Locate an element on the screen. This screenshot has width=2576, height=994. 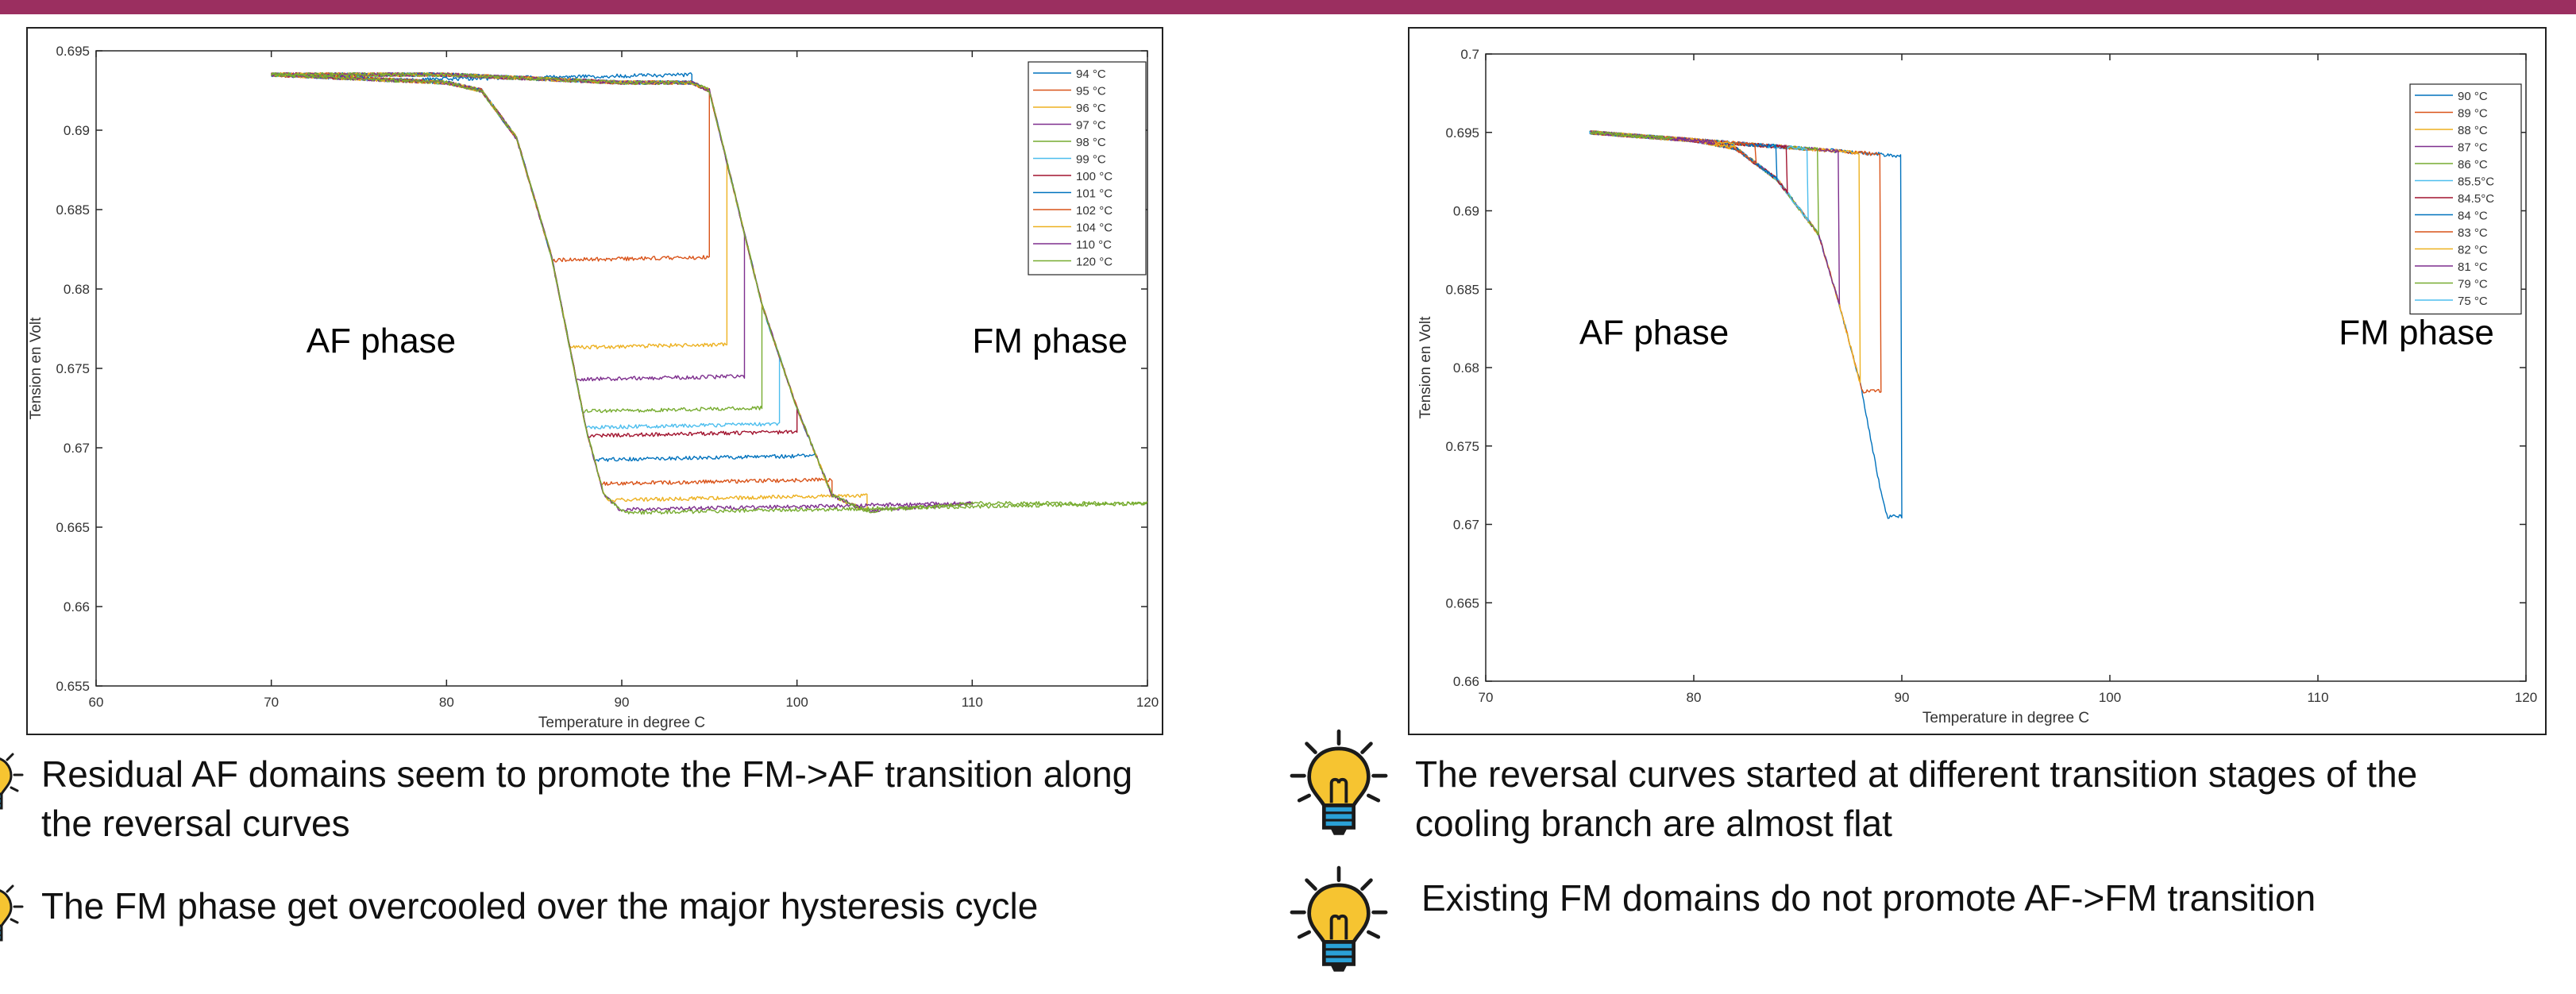
x-tick-label: 110 is located at coordinates (972, 703).